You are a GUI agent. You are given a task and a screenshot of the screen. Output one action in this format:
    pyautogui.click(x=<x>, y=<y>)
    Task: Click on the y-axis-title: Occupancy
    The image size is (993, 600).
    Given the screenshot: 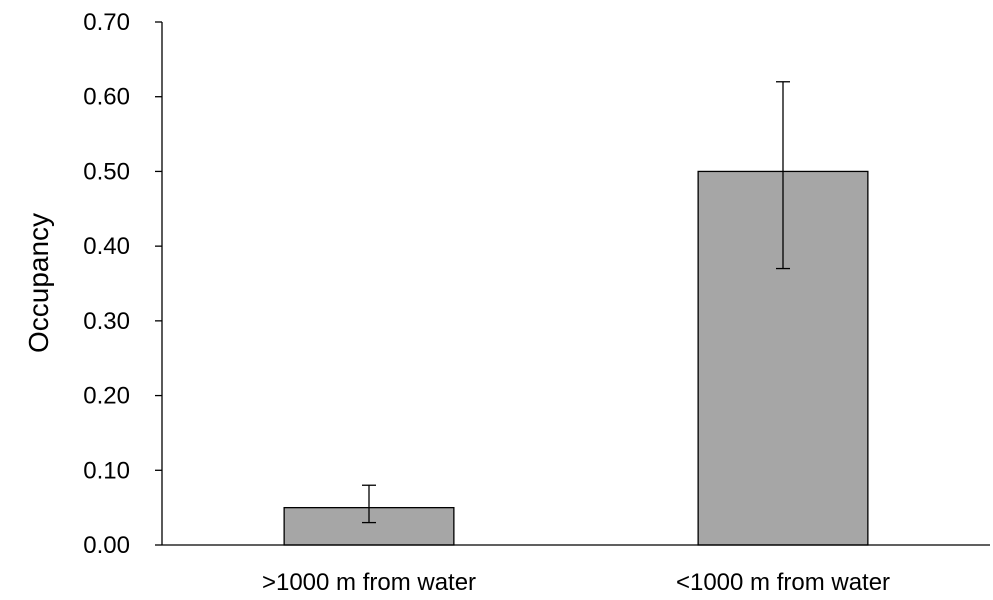 What is the action you would take?
    pyautogui.click(x=38, y=283)
    